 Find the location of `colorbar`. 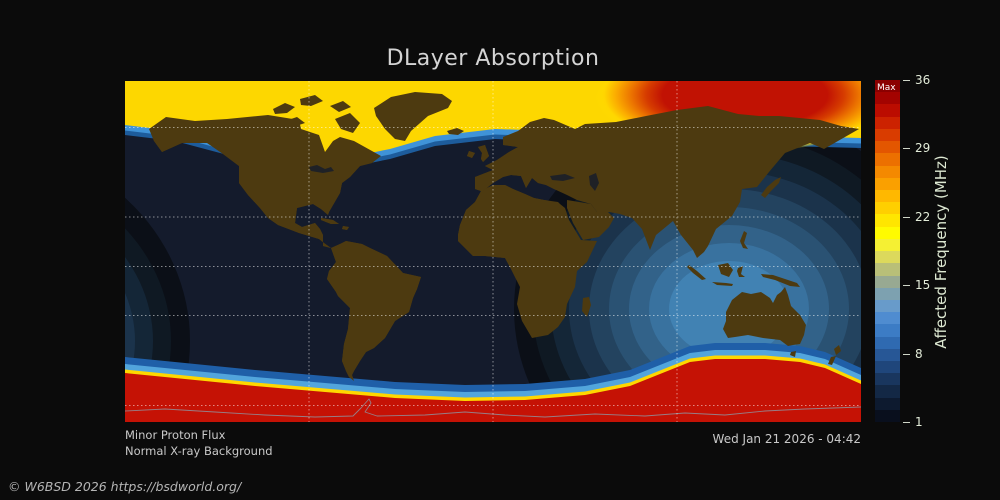

colorbar is located at coordinates (887, 251).